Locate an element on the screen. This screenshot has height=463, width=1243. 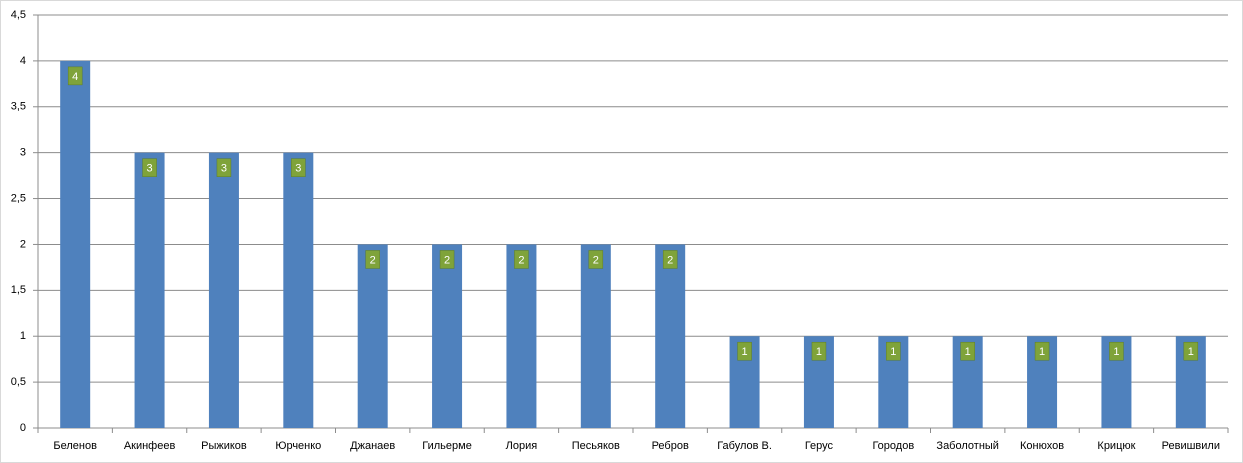
x-tick-label: Ревишвили is located at coordinates (1191, 446).